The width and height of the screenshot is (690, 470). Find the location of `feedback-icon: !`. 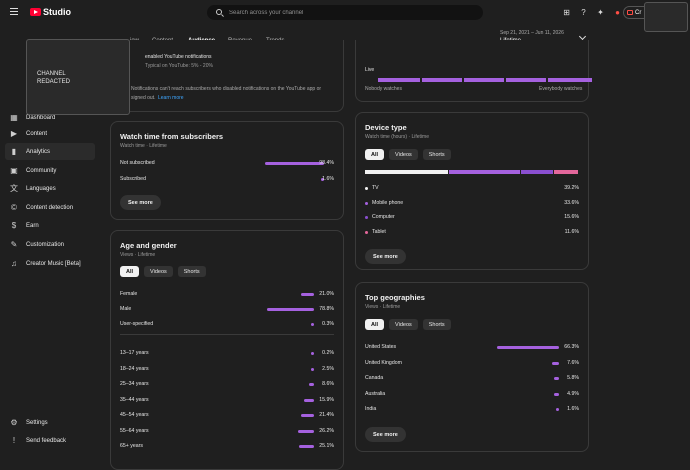

feedback-icon: ! is located at coordinates (14, 440).